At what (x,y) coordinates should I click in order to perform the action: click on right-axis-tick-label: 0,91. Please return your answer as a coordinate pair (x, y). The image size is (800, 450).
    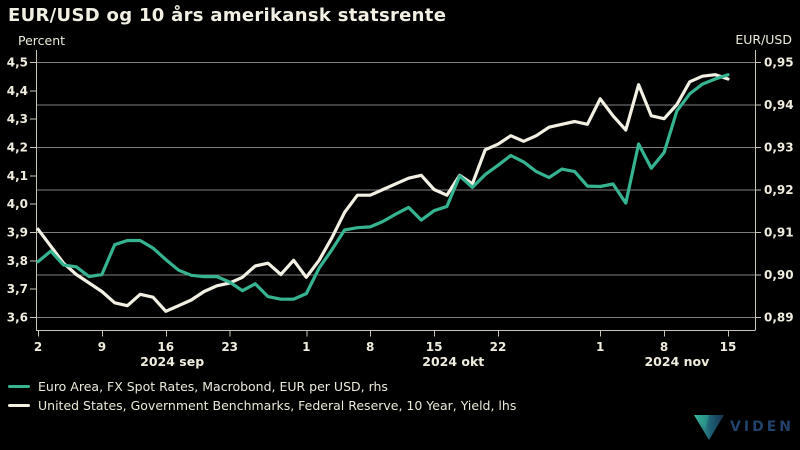
    Looking at the image, I should click on (779, 233).